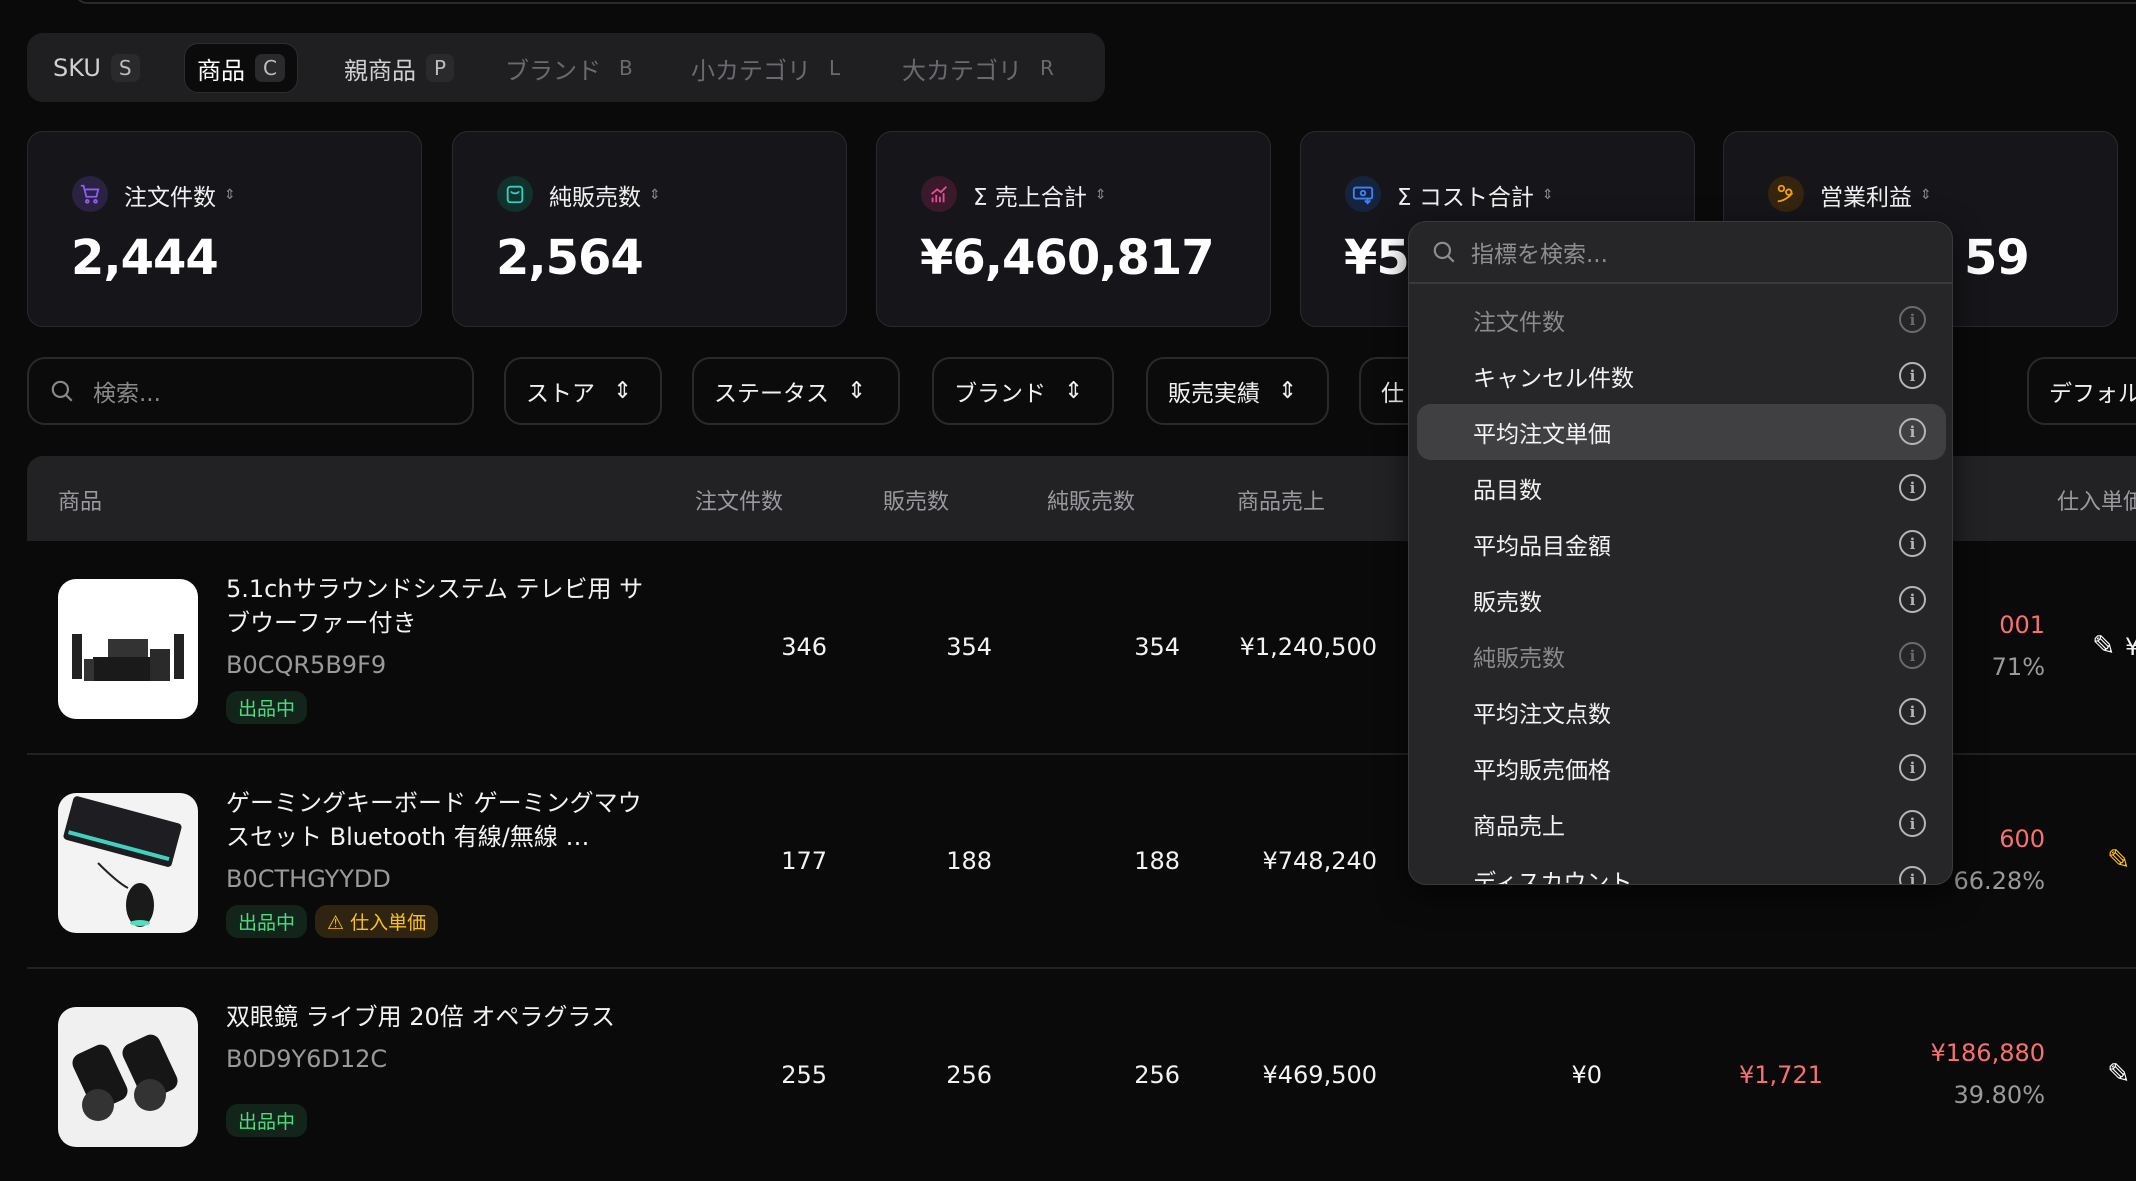  I want to click on option-label: キャンセル件数, so click(1553, 379).